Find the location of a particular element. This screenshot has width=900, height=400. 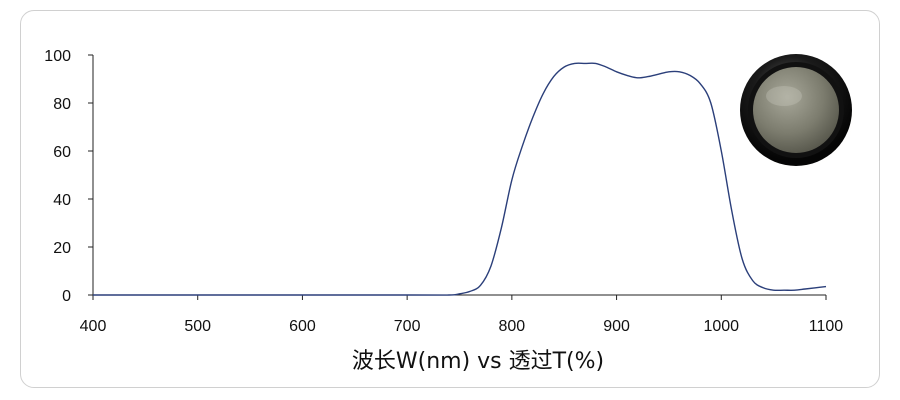

x-tick-label: 1000 is located at coordinates (721, 326).